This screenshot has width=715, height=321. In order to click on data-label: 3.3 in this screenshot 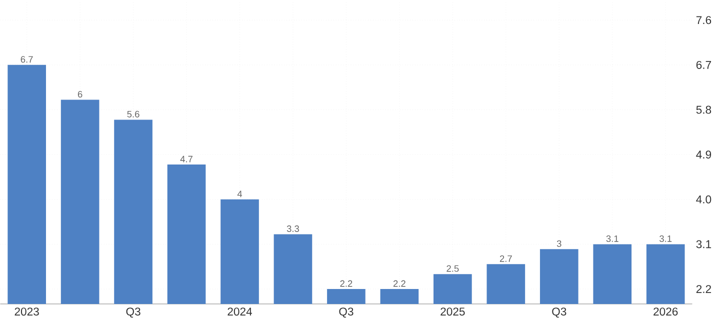, I will do `click(293, 228)`.